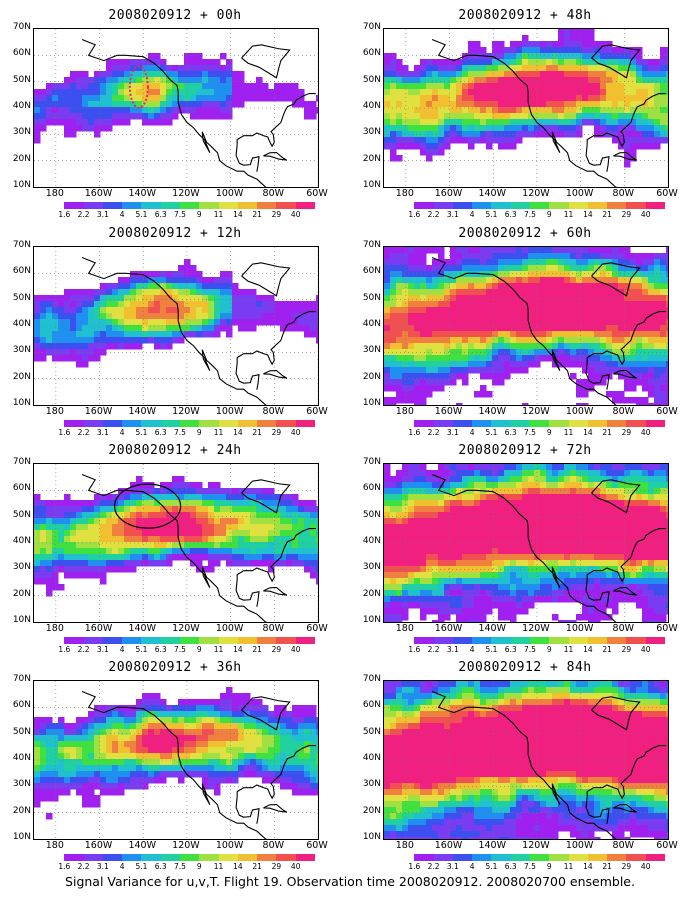 The image size is (700, 900). What do you see at coordinates (626, 214) in the screenshot?
I see `colorbar-label: 29` at bounding box center [626, 214].